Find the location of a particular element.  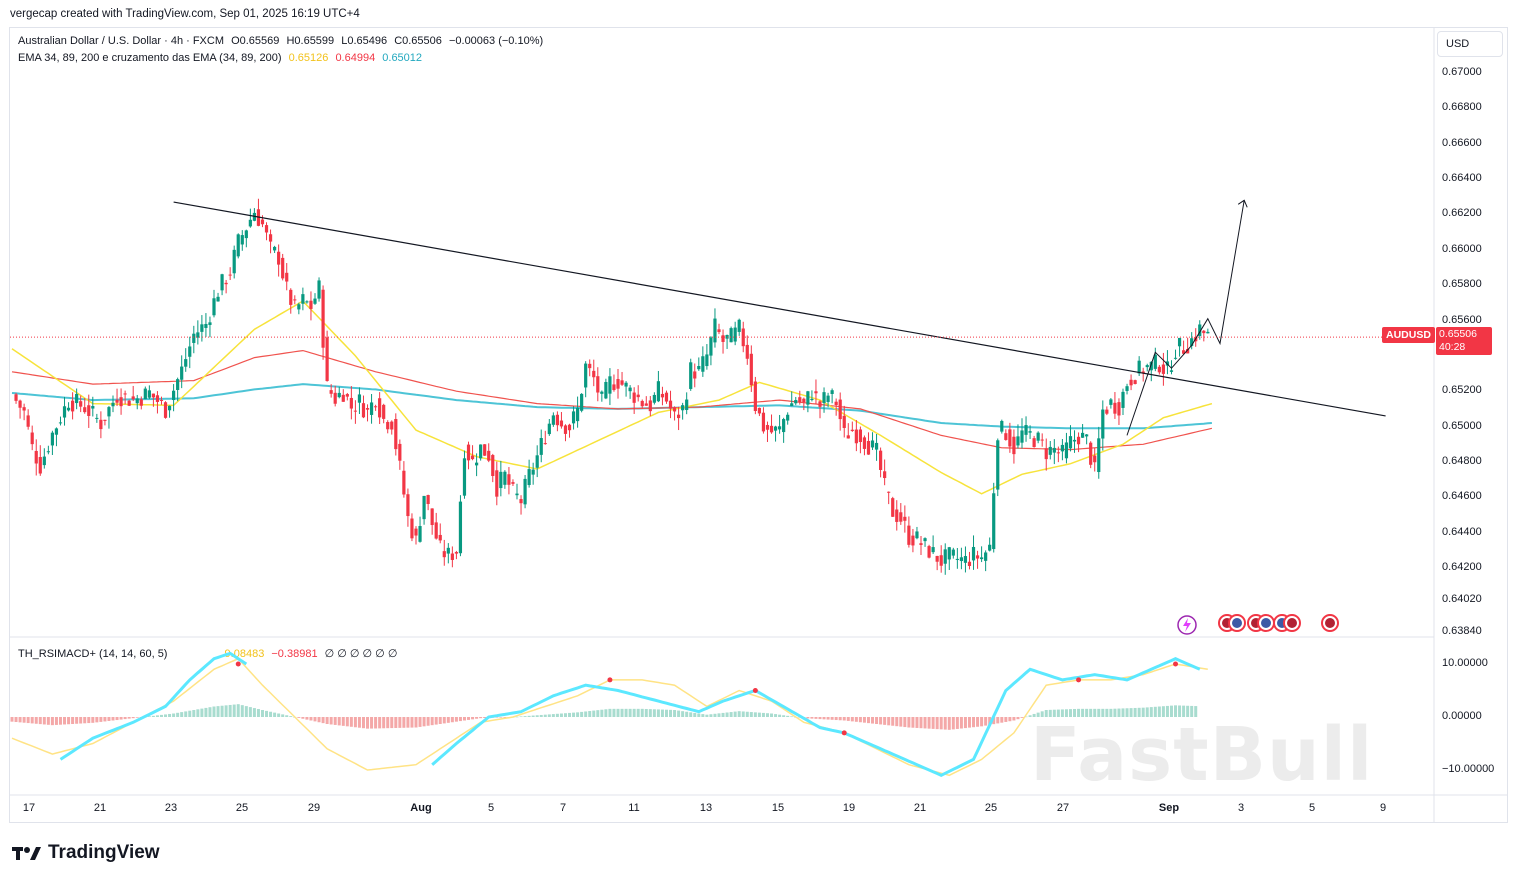

au-flag-event-icon is located at coordinates (1237, 623).